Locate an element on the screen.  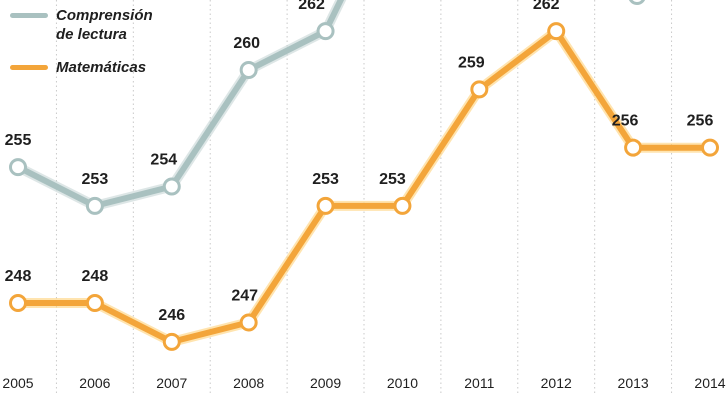
x-tick-label: 2008 is located at coordinates (248, 383).